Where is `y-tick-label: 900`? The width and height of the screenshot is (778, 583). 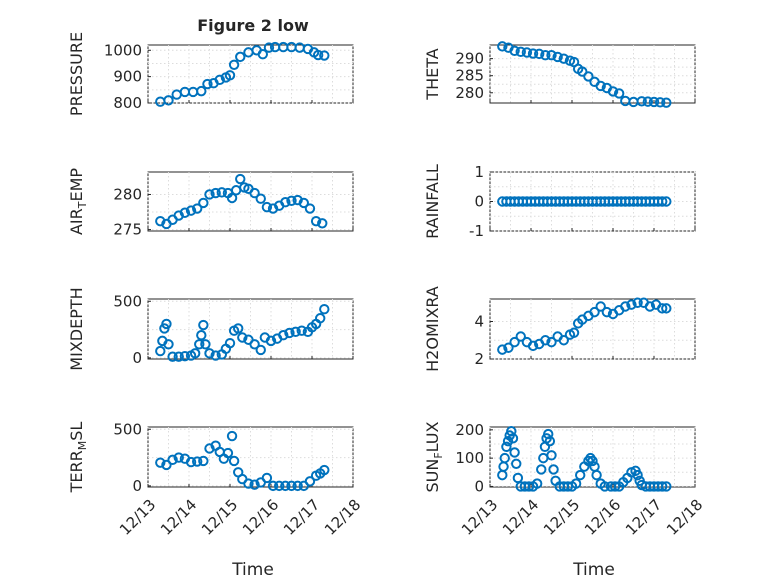
y-tick-label: 900 is located at coordinates (127, 77).